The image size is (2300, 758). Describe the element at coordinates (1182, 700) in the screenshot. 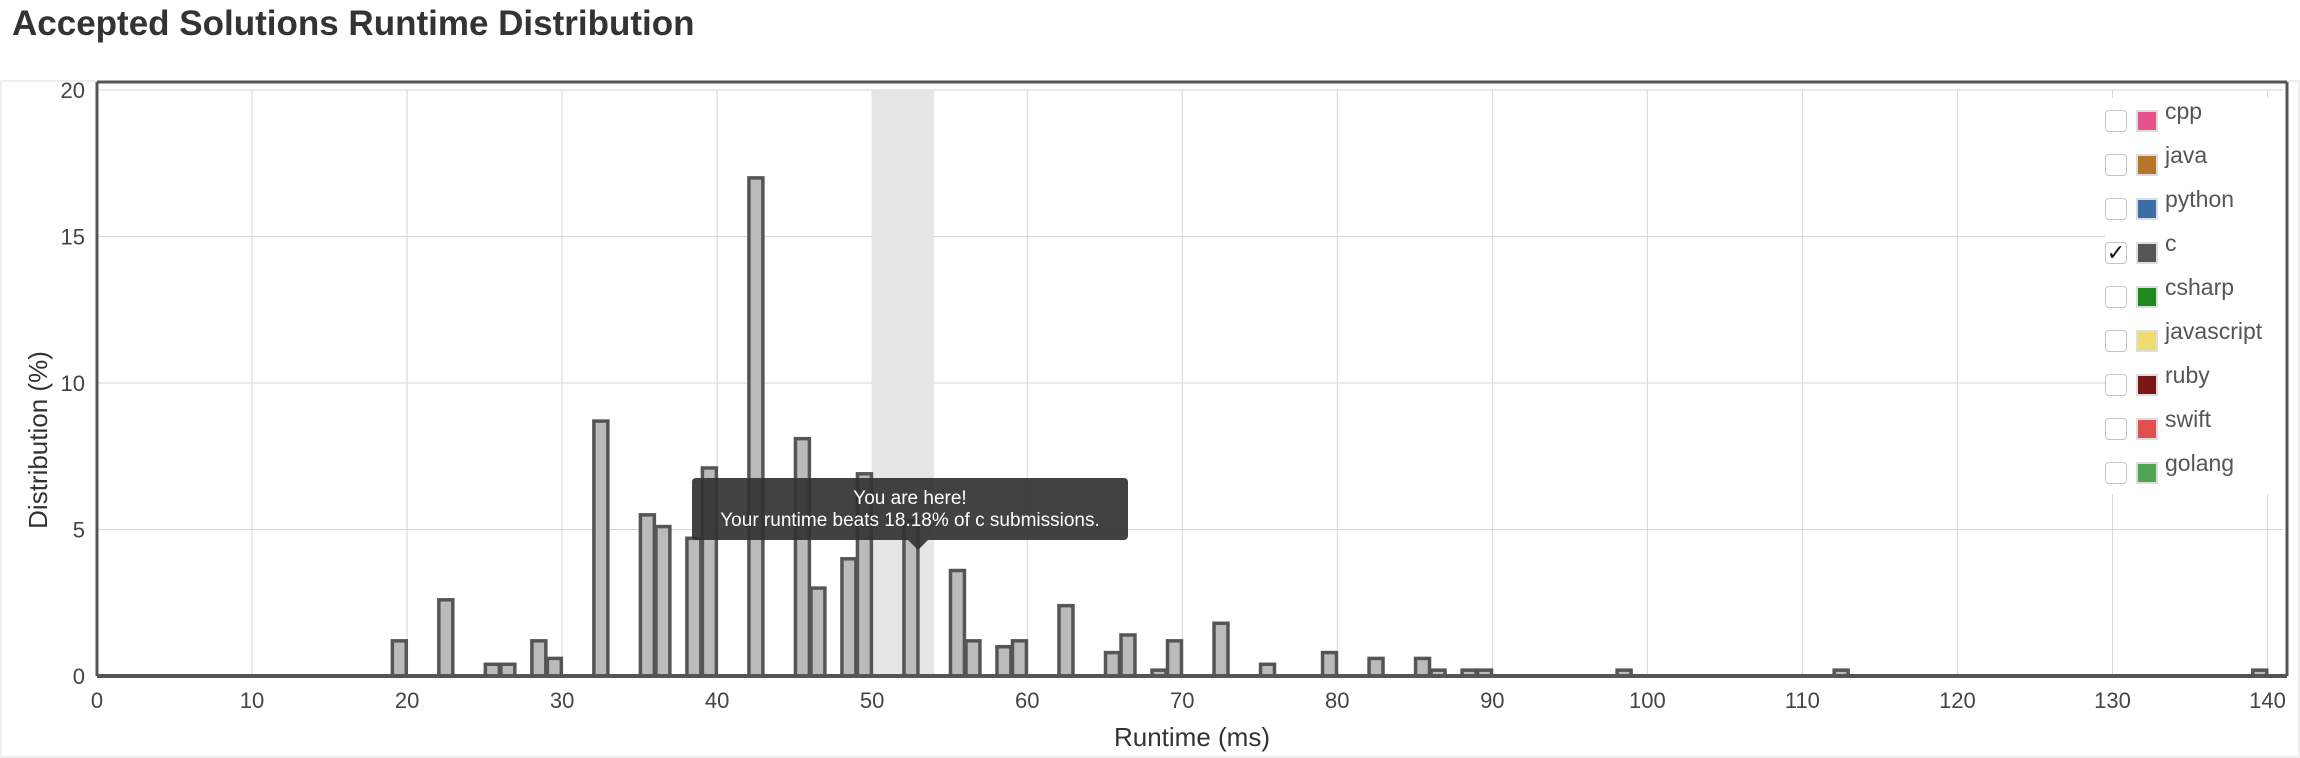

I see `x-tick-label: 70` at that location.